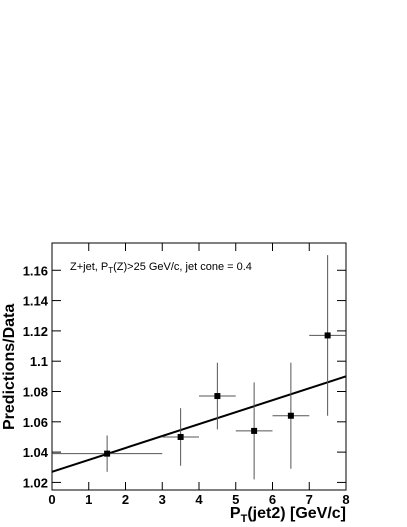 Image resolution: width=407 pixels, height=527 pixels. What do you see at coordinates (272, 499) in the screenshot?
I see `x-tick-label: 6` at bounding box center [272, 499].